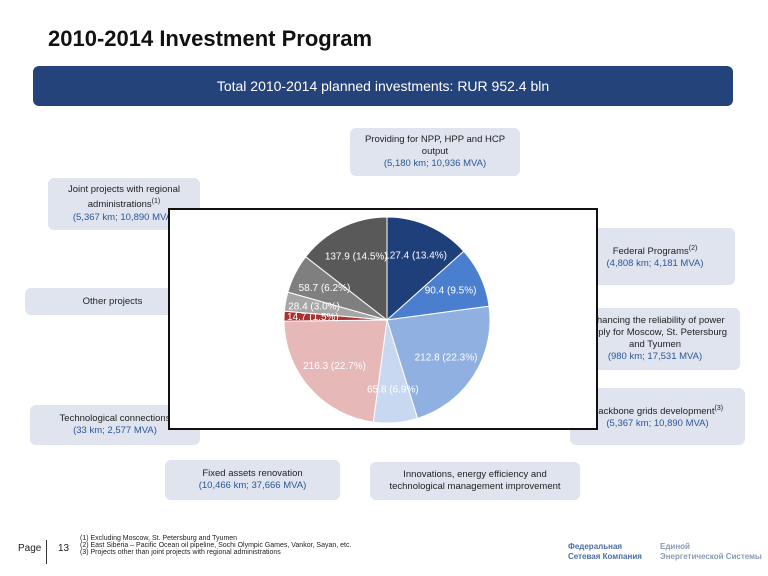  What do you see at coordinates (115, 430) in the screenshot?
I see `callout-detail: (33 km; 2,577 MVA)` at bounding box center [115, 430].